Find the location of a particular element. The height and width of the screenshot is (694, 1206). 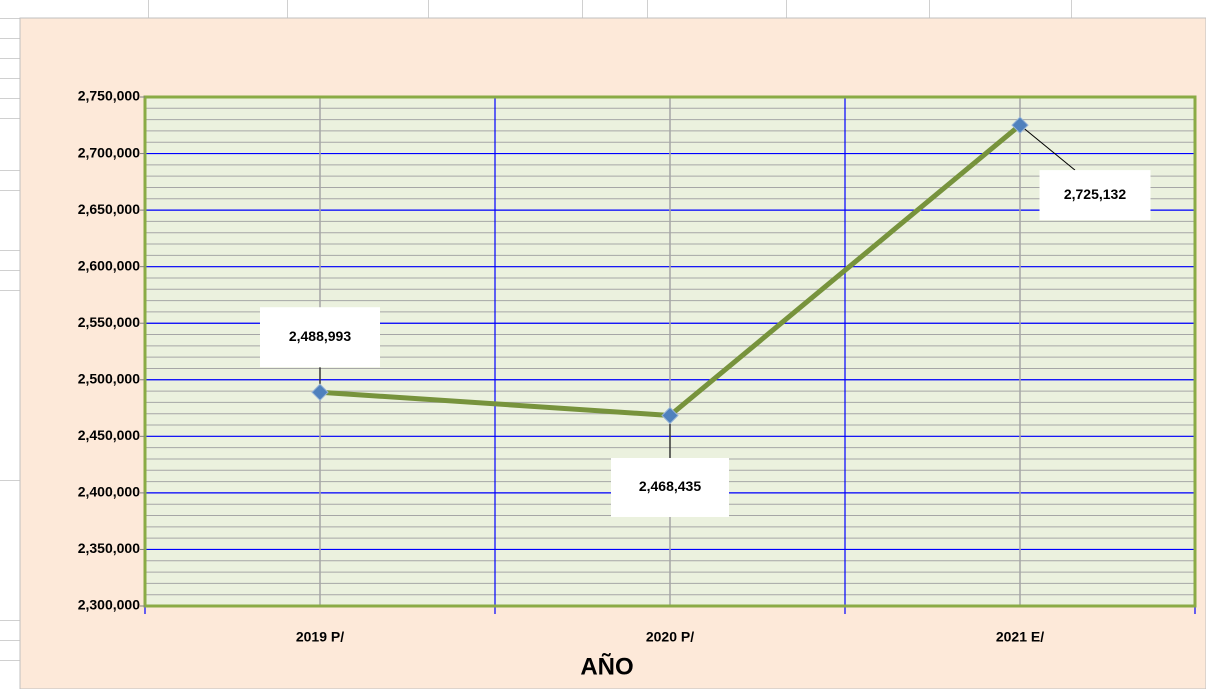

y-tick-label: 2,300,000 is located at coordinates (109, 605).